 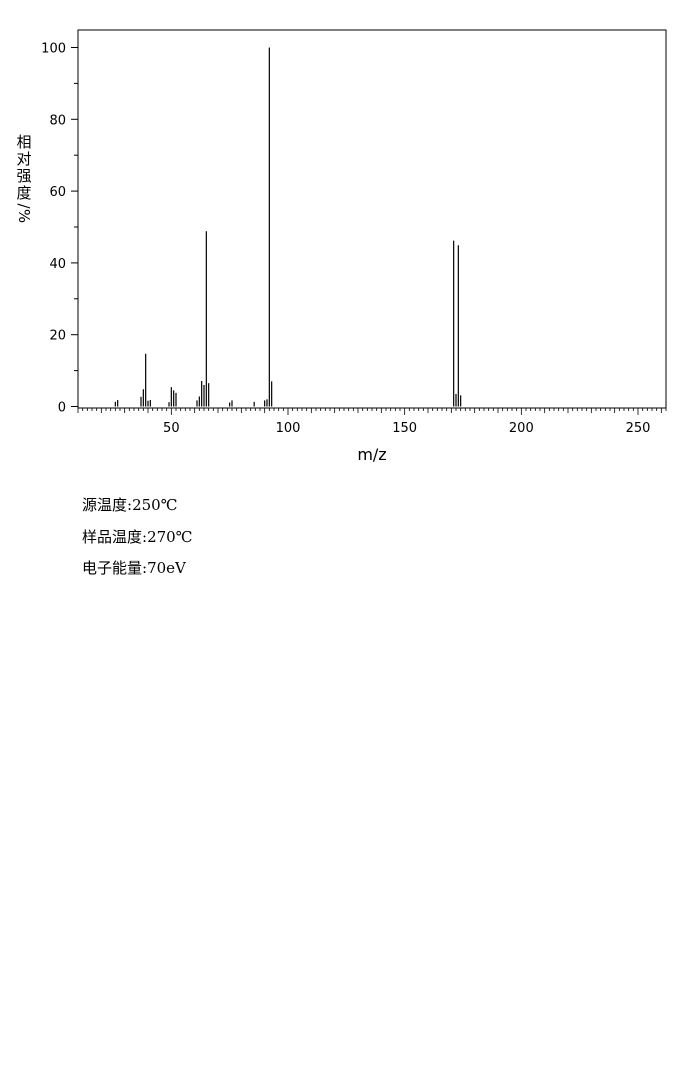 I want to click on sample-temperature: 样品温度:270℃, so click(x=137, y=536).